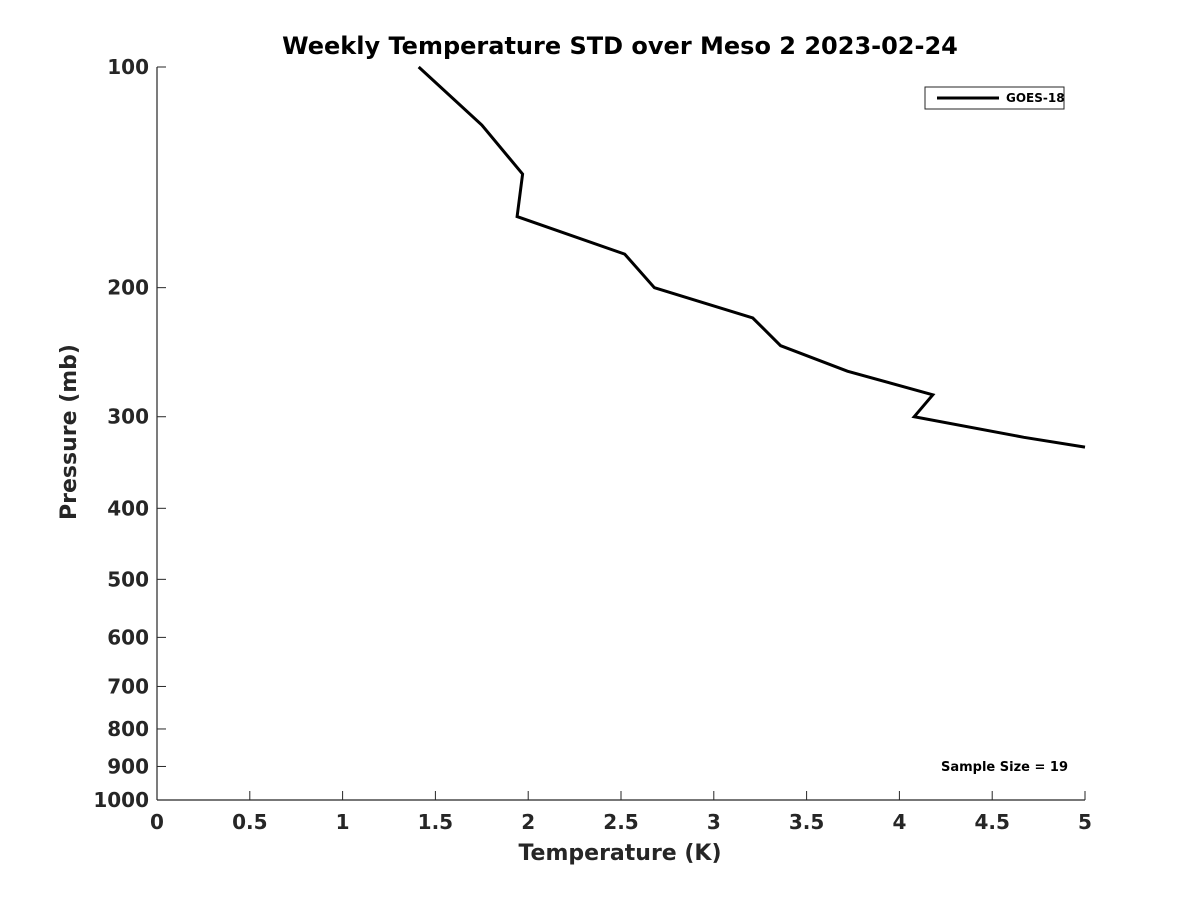 Image resolution: width=1200 pixels, height=900 pixels. I want to click on x-tick-label: 0.5, so click(249, 822).